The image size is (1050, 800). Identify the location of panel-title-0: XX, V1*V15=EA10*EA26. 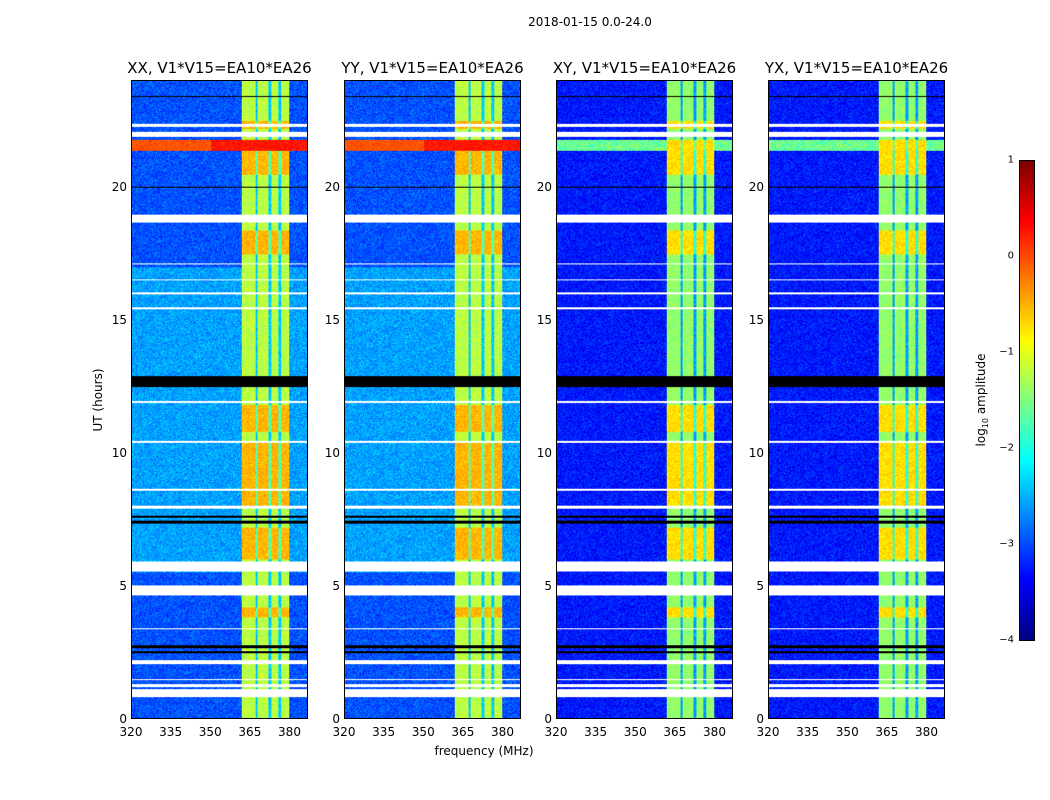
(219, 68).